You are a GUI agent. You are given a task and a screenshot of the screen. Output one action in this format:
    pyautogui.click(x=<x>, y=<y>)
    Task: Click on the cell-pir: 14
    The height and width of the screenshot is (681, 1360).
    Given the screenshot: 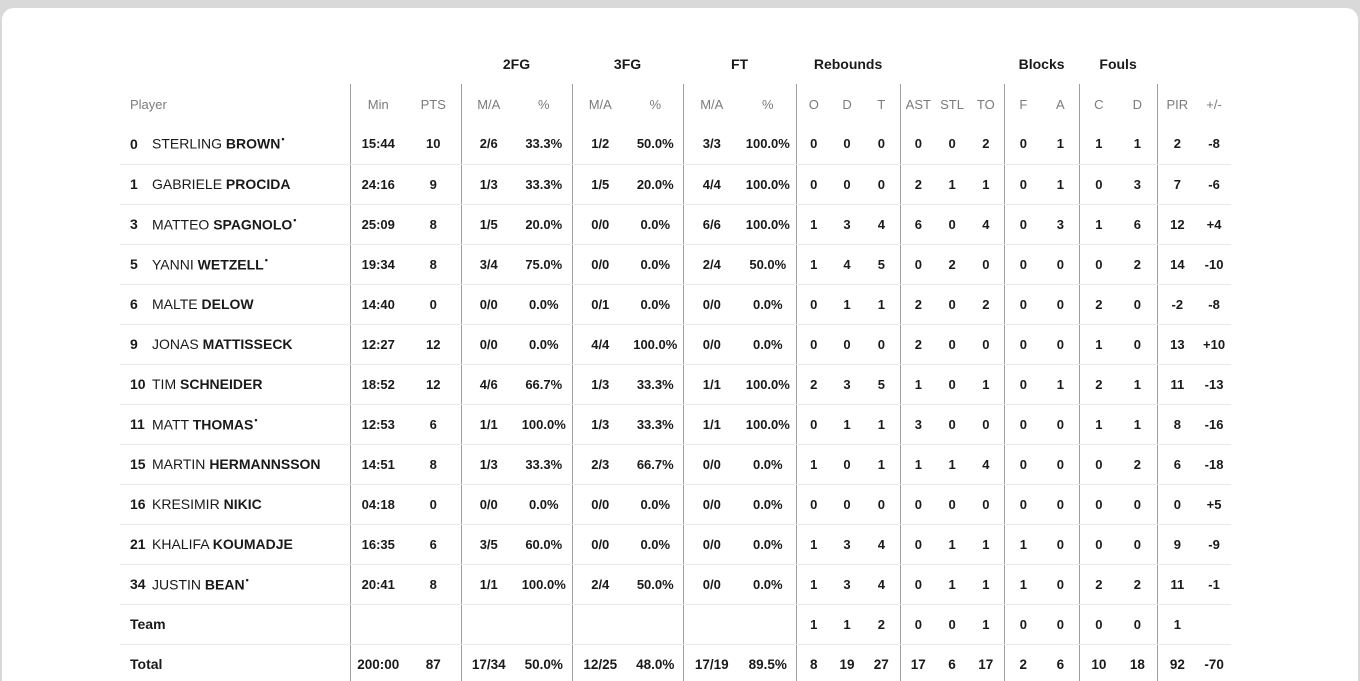 What is the action you would take?
    pyautogui.click(x=1177, y=264)
    